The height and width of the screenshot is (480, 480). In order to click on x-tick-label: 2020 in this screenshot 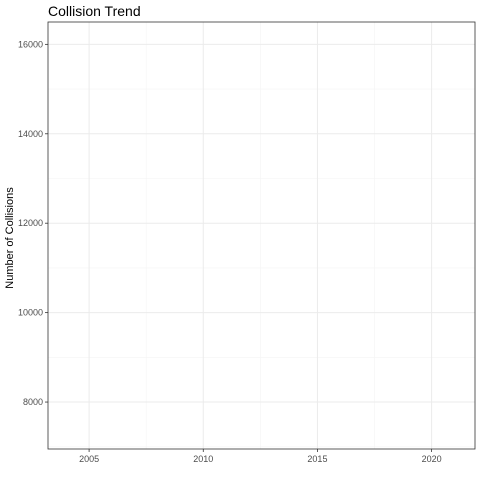, I will do `click(432, 459)`.